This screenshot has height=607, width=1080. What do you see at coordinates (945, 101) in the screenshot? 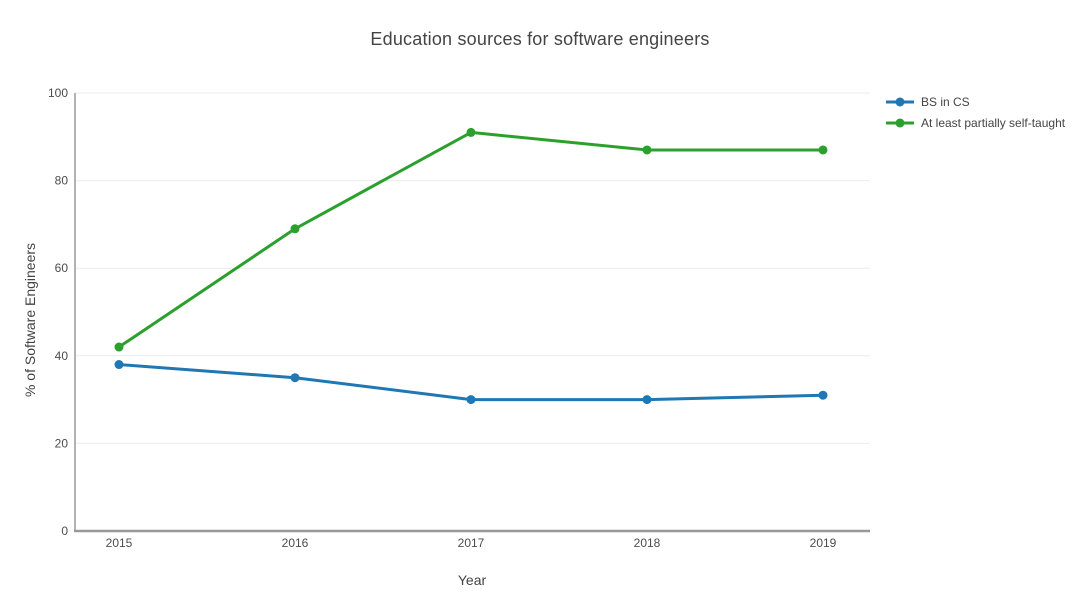
I see `legend-item-label: BS in CS` at bounding box center [945, 101].